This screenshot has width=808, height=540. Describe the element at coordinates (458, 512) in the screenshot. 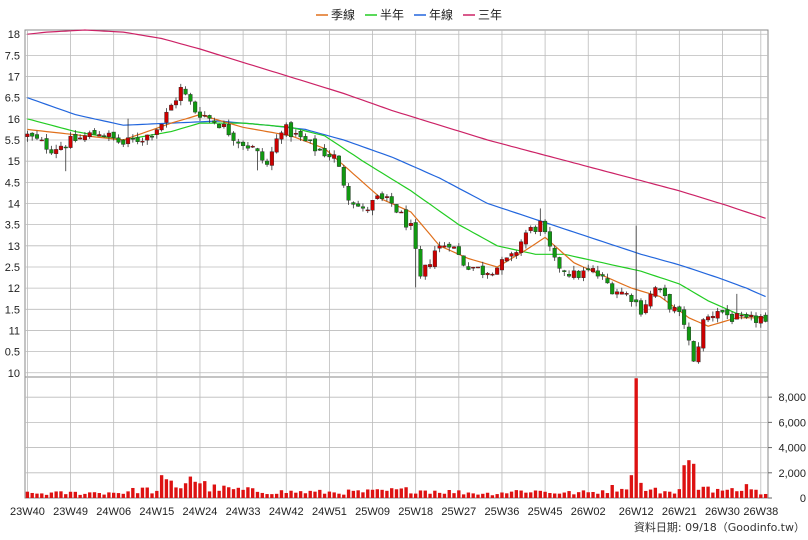

I see `x-tick-label: 25W27` at that location.